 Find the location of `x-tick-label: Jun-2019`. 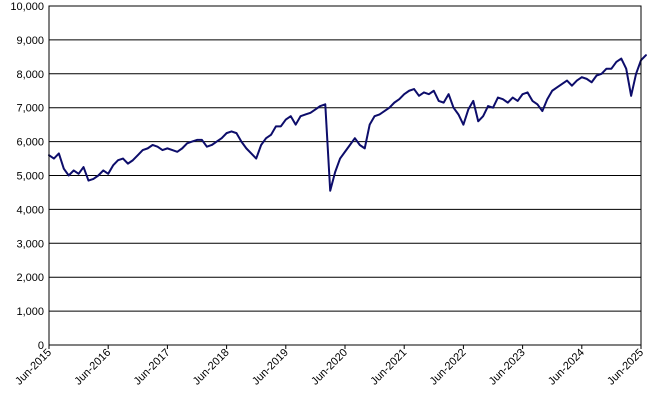

x-tick-label: Jun-2019 is located at coordinates (270, 367).